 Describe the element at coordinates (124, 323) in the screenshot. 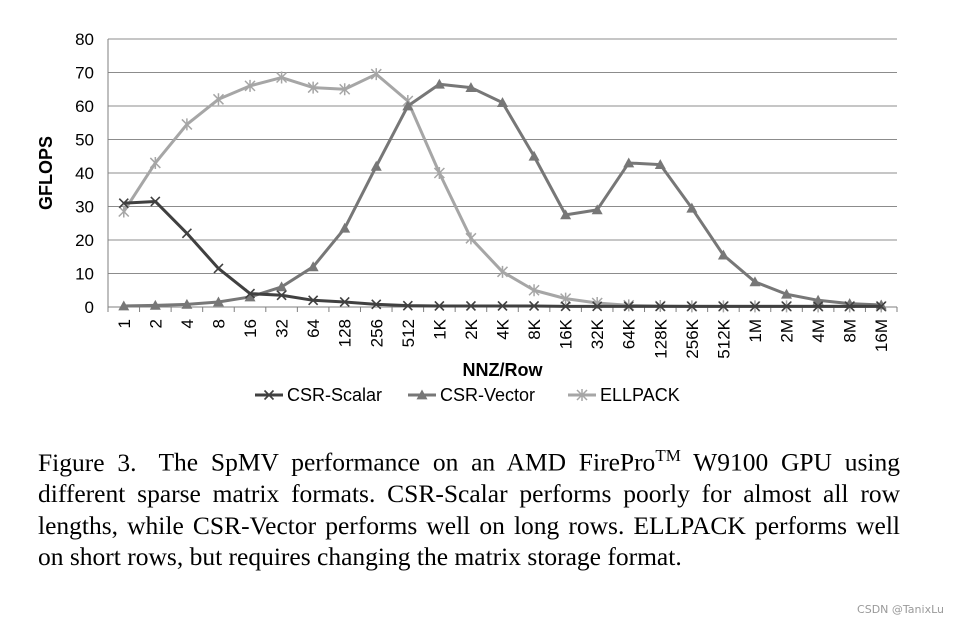

I see `x-tick-label: 1` at that location.